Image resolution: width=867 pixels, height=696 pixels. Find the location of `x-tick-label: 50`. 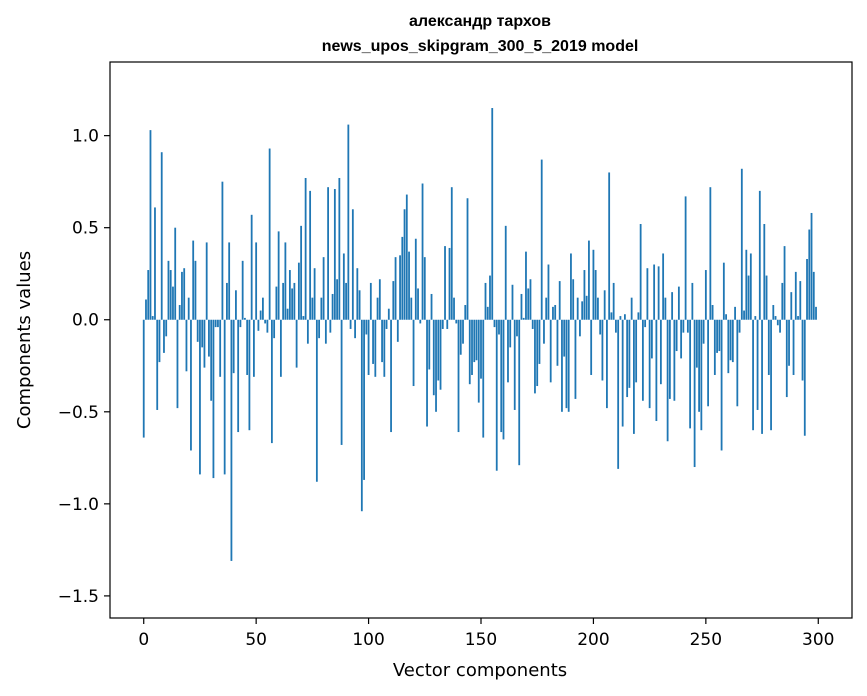

x-tick-label: 50 is located at coordinates (256, 640).